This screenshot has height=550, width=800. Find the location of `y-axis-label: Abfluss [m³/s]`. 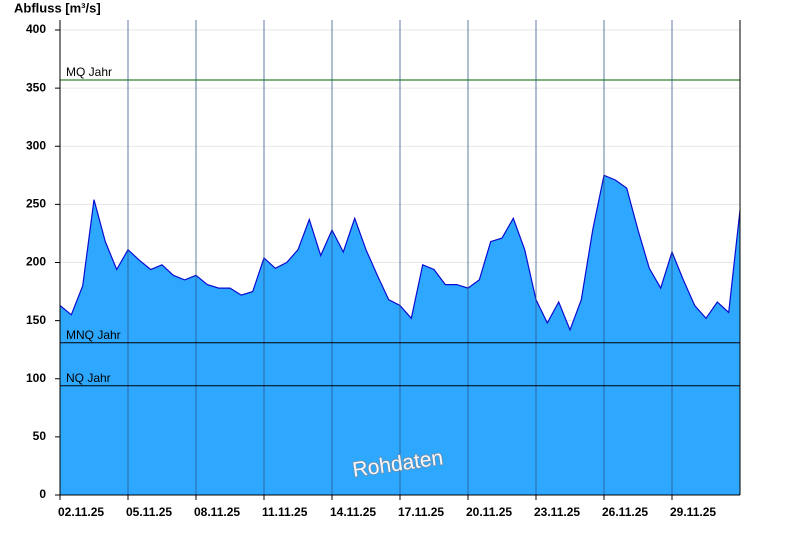

y-axis-label: Abfluss [m³/s] is located at coordinates (57, 7).